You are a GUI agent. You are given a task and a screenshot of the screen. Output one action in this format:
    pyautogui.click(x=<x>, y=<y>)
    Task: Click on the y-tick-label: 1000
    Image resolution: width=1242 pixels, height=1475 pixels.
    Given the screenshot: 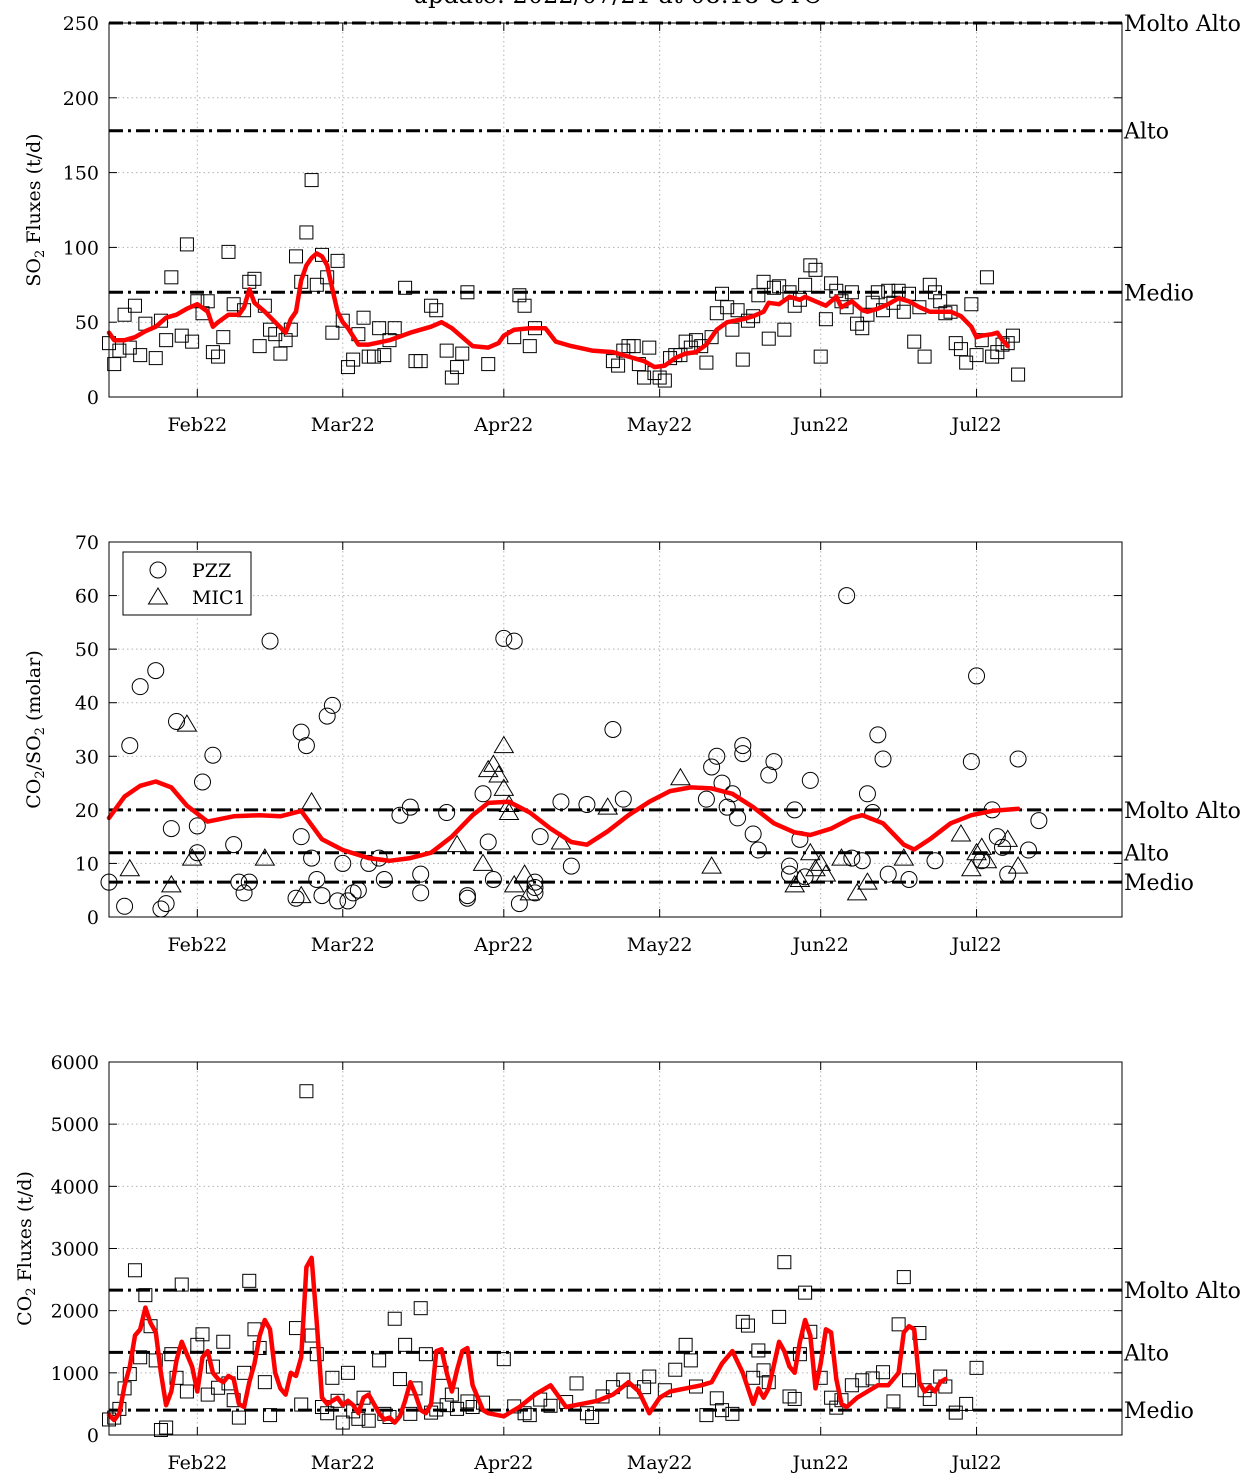 What is the action you would take?
    pyautogui.click(x=75, y=1374)
    